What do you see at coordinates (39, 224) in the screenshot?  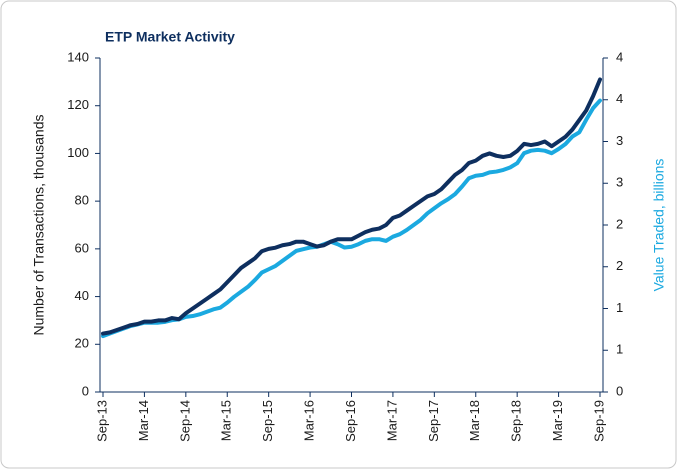 I see `y-axis-label: Number of Transactions, thousands` at bounding box center [39, 224].